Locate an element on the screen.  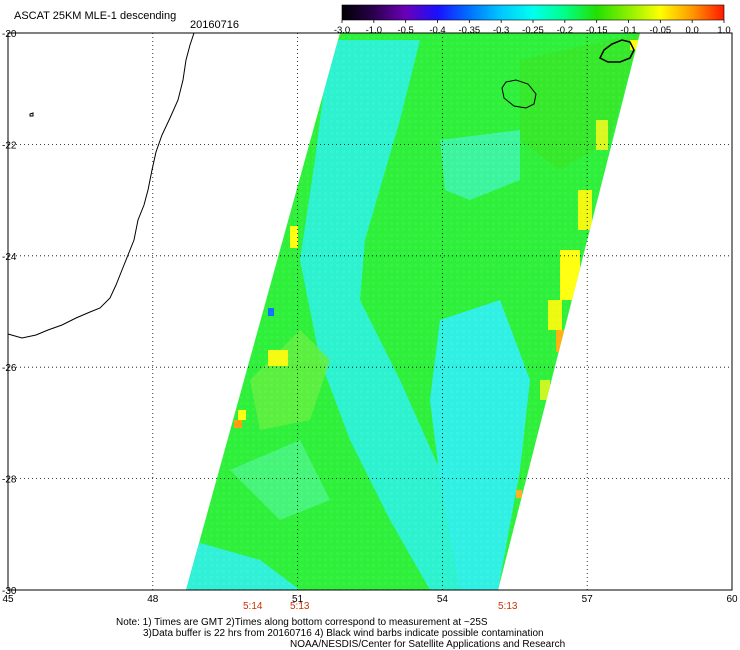
colorbar-label: -0.35 is located at coordinates (470, 30).